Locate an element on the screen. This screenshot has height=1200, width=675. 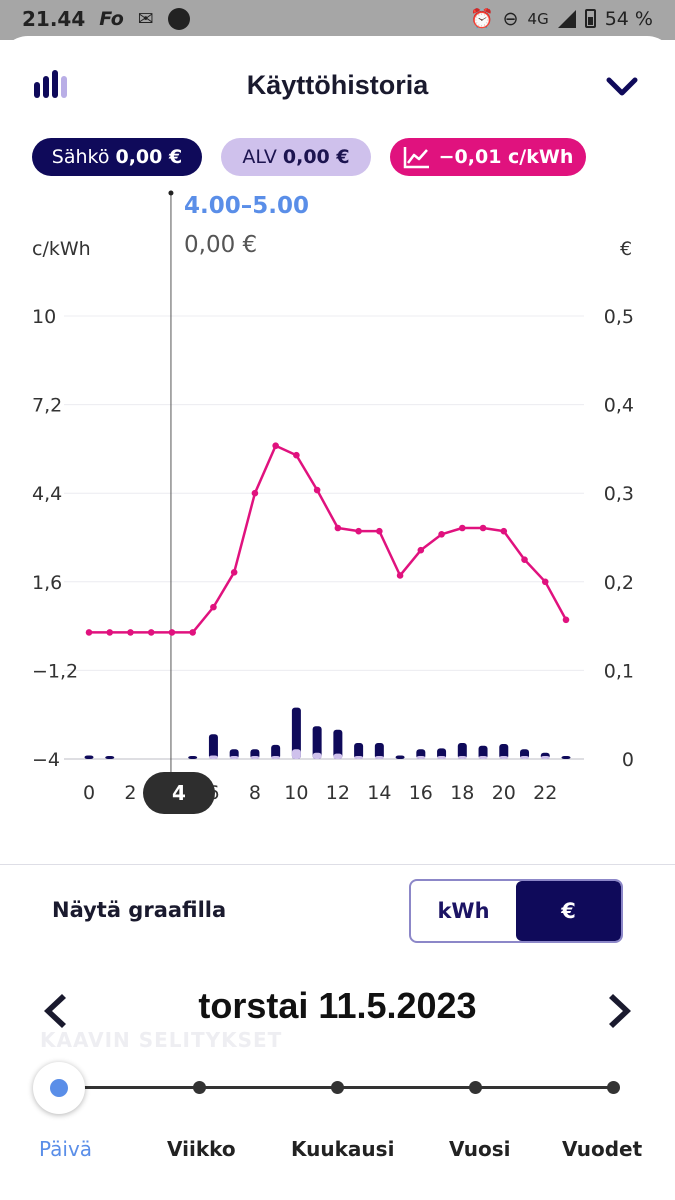
right-tick-label: 0,3 is located at coordinates (619, 494).